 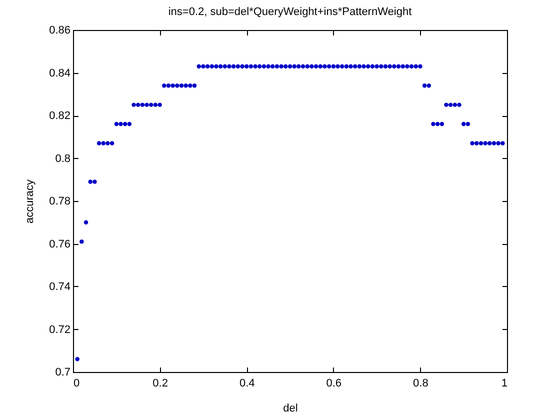 What do you see at coordinates (62, 372) in the screenshot?
I see `y-tick-label: 0.7` at bounding box center [62, 372].